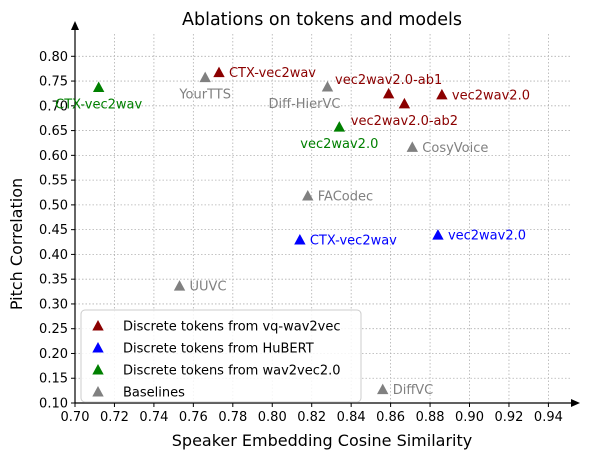 The width and height of the screenshot is (589, 460). What do you see at coordinates (208, 287) in the screenshot?
I see `point-label: UUVC` at bounding box center [208, 287].